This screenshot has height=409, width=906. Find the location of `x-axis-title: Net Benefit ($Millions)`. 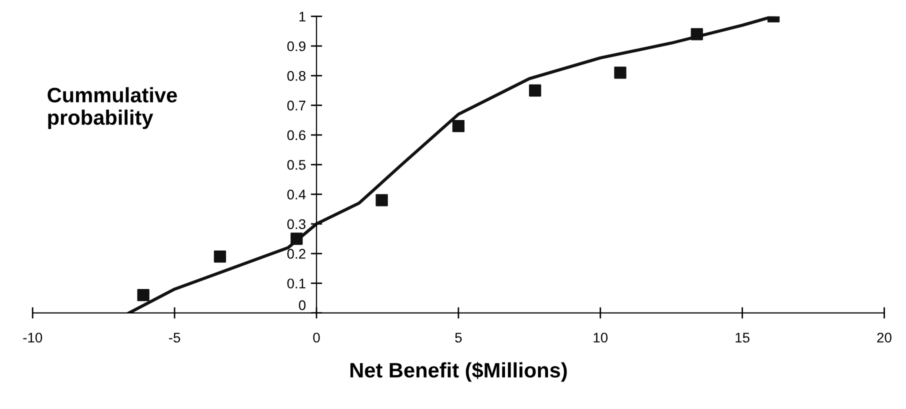

x-axis-title: Net Benefit ($Millions) is located at coordinates (458, 372).